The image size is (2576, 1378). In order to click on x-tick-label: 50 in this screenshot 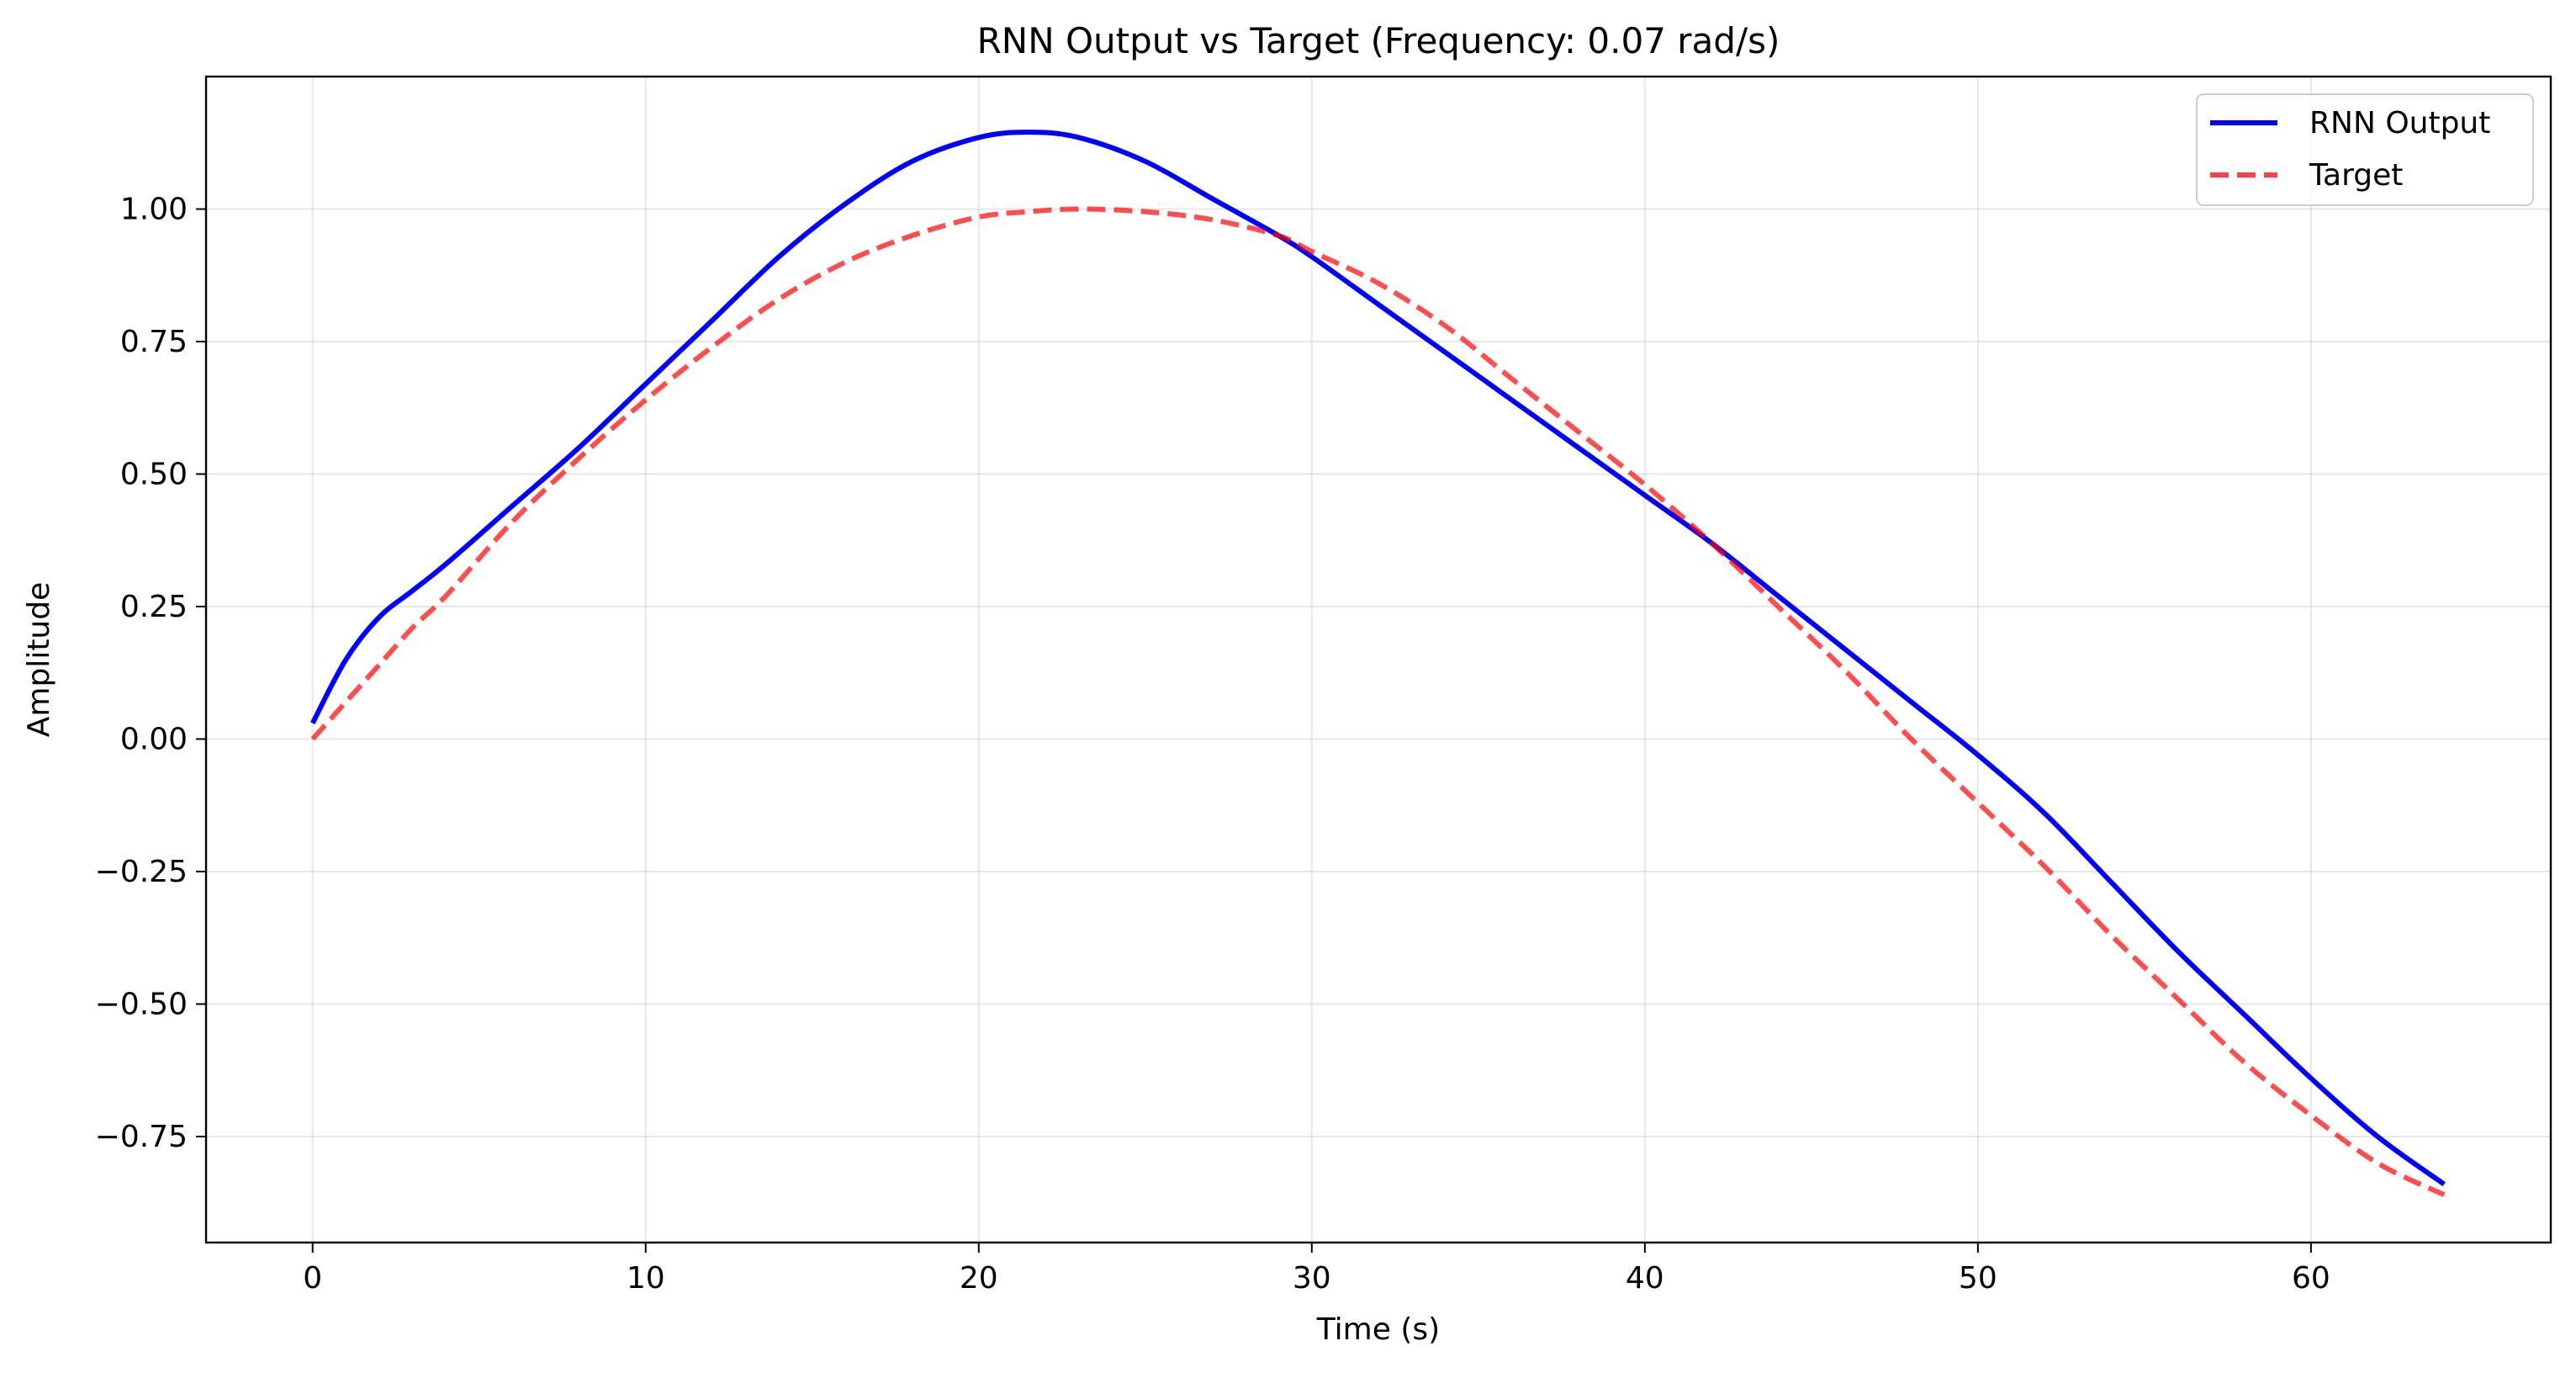, I will do `click(1978, 1278)`.